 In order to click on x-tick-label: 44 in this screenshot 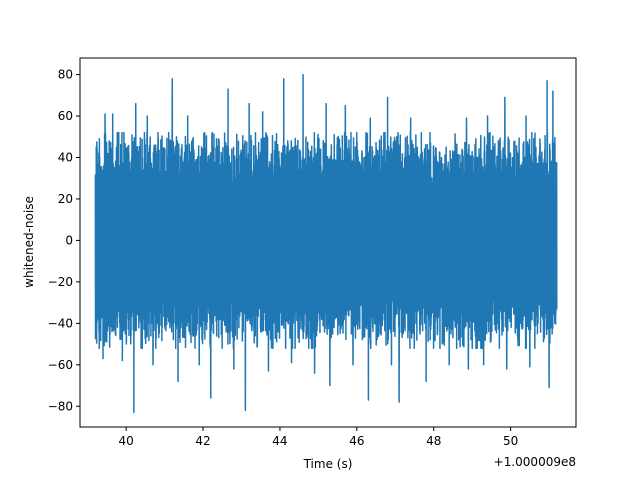, I will do `click(279, 441)`.